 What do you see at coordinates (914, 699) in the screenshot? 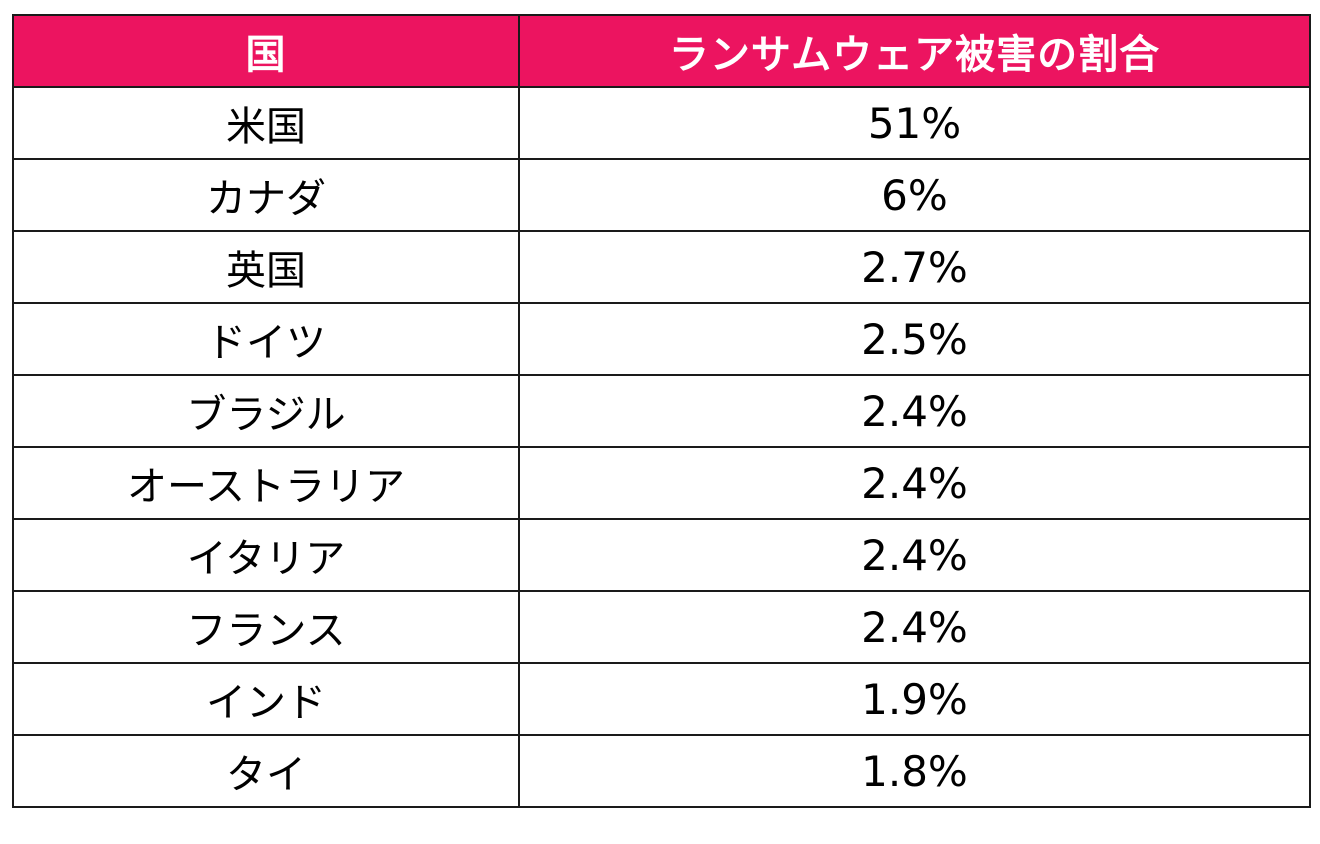
I see `ratio-cell: 1.9%` at bounding box center [914, 699].